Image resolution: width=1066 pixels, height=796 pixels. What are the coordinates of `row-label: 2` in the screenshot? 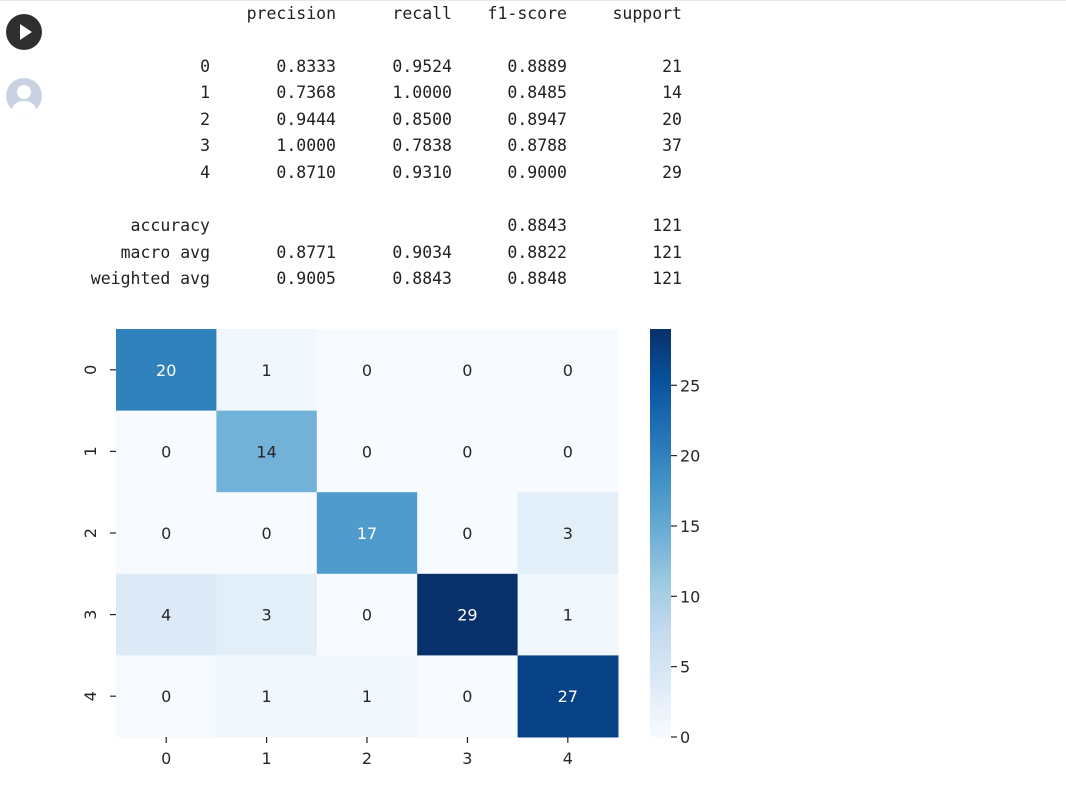 It's located at (205, 119).